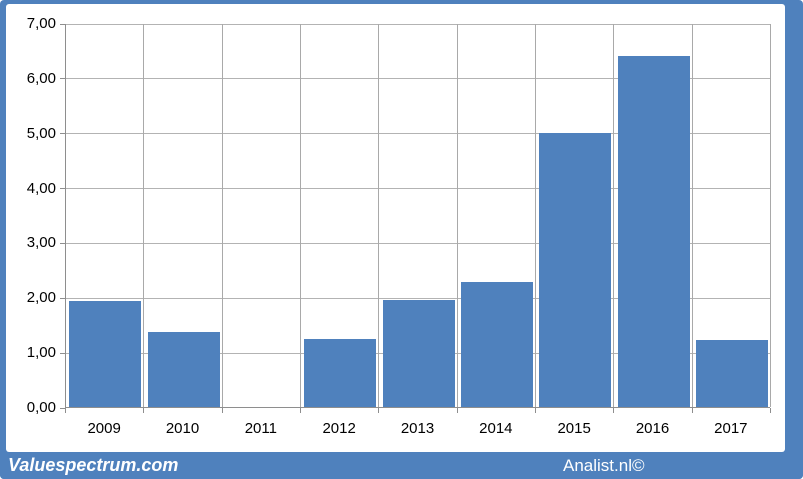 The image size is (803, 479). Describe the element at coordinates (418, 353) in the screenshot. I see `bar-2013` at that location.